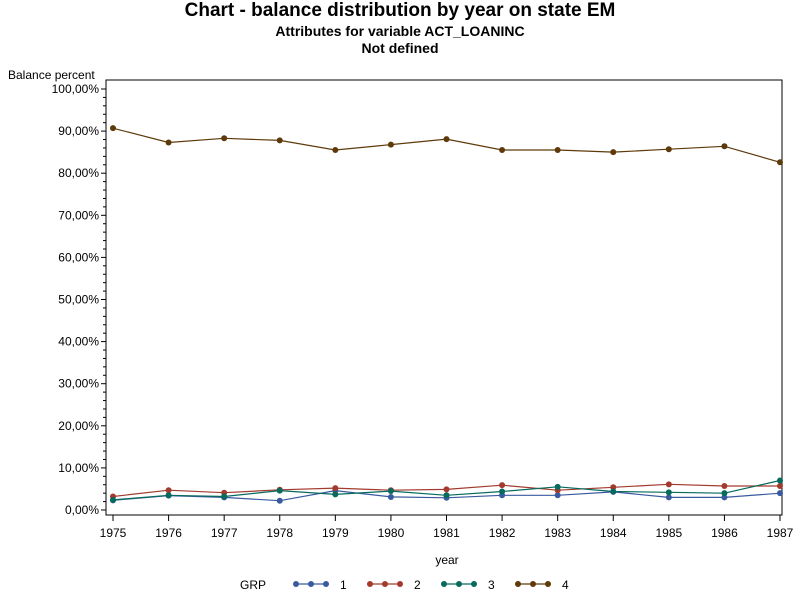 The image size is (800, 600). I want to click on legend-label: 3, so click(491, 585).